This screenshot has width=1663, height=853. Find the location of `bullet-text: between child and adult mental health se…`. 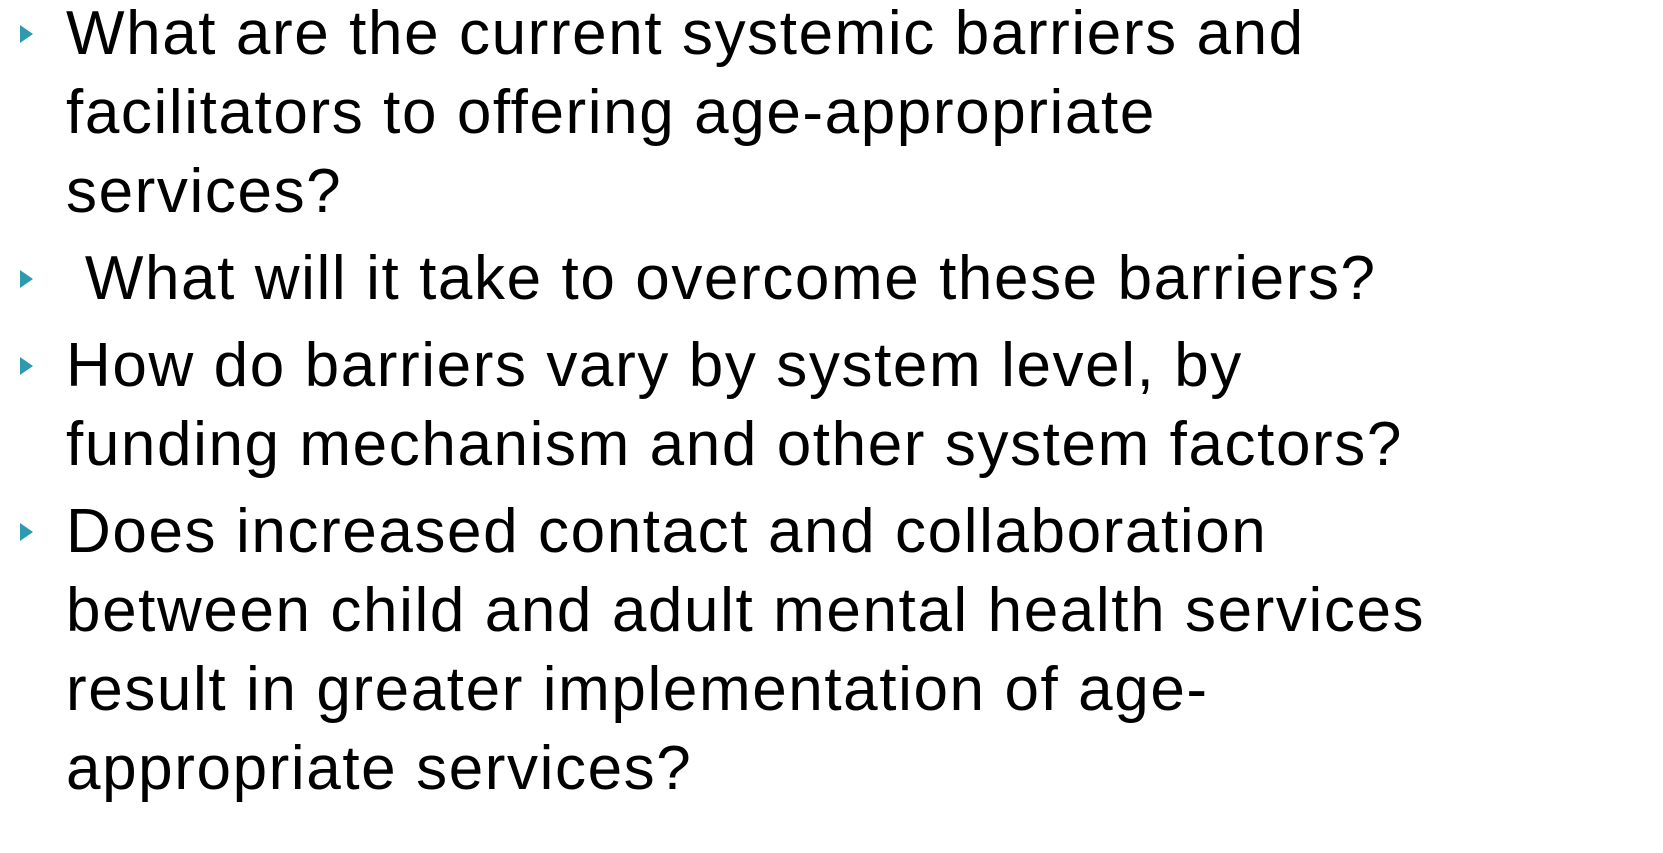

bullet-text: between child and adult mental health se… is located at coordinates (746, 610).